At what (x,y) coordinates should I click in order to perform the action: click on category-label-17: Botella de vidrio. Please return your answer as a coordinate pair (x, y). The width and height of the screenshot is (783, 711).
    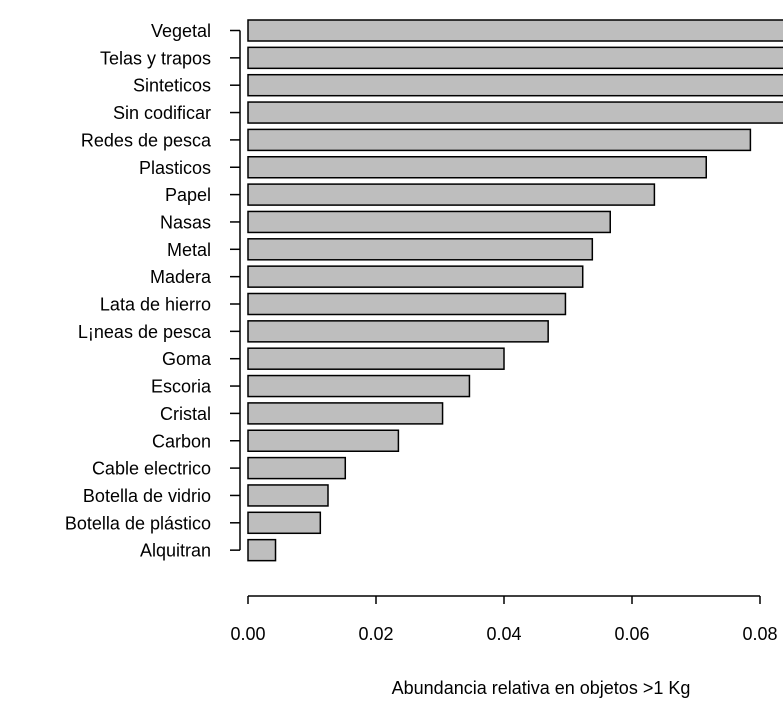
    Looking at the image, I should click on (147, 496).